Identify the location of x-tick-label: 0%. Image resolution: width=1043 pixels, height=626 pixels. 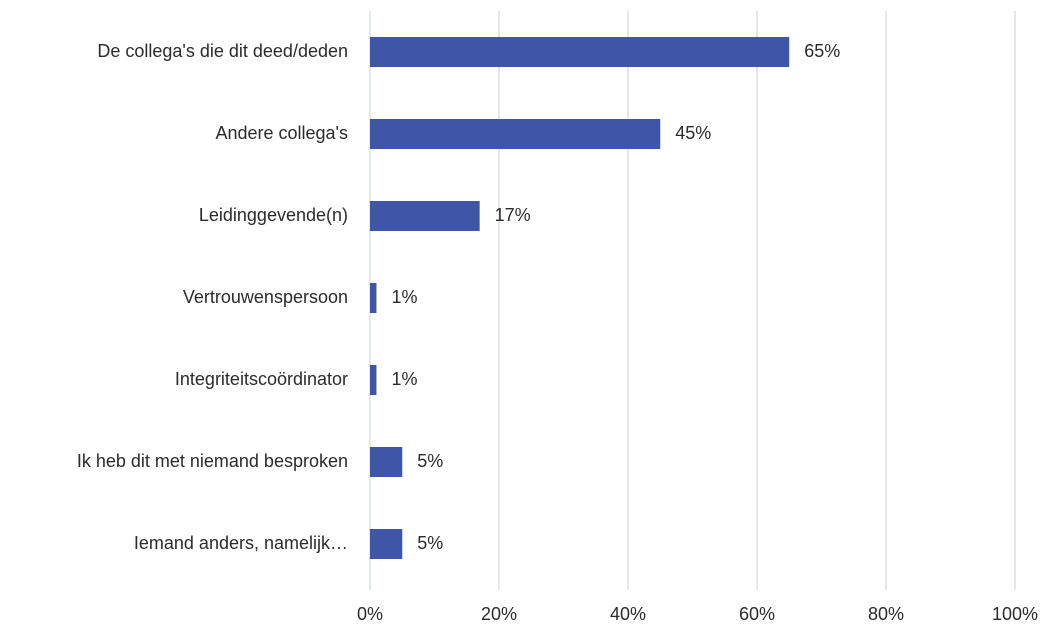
(370, 614).